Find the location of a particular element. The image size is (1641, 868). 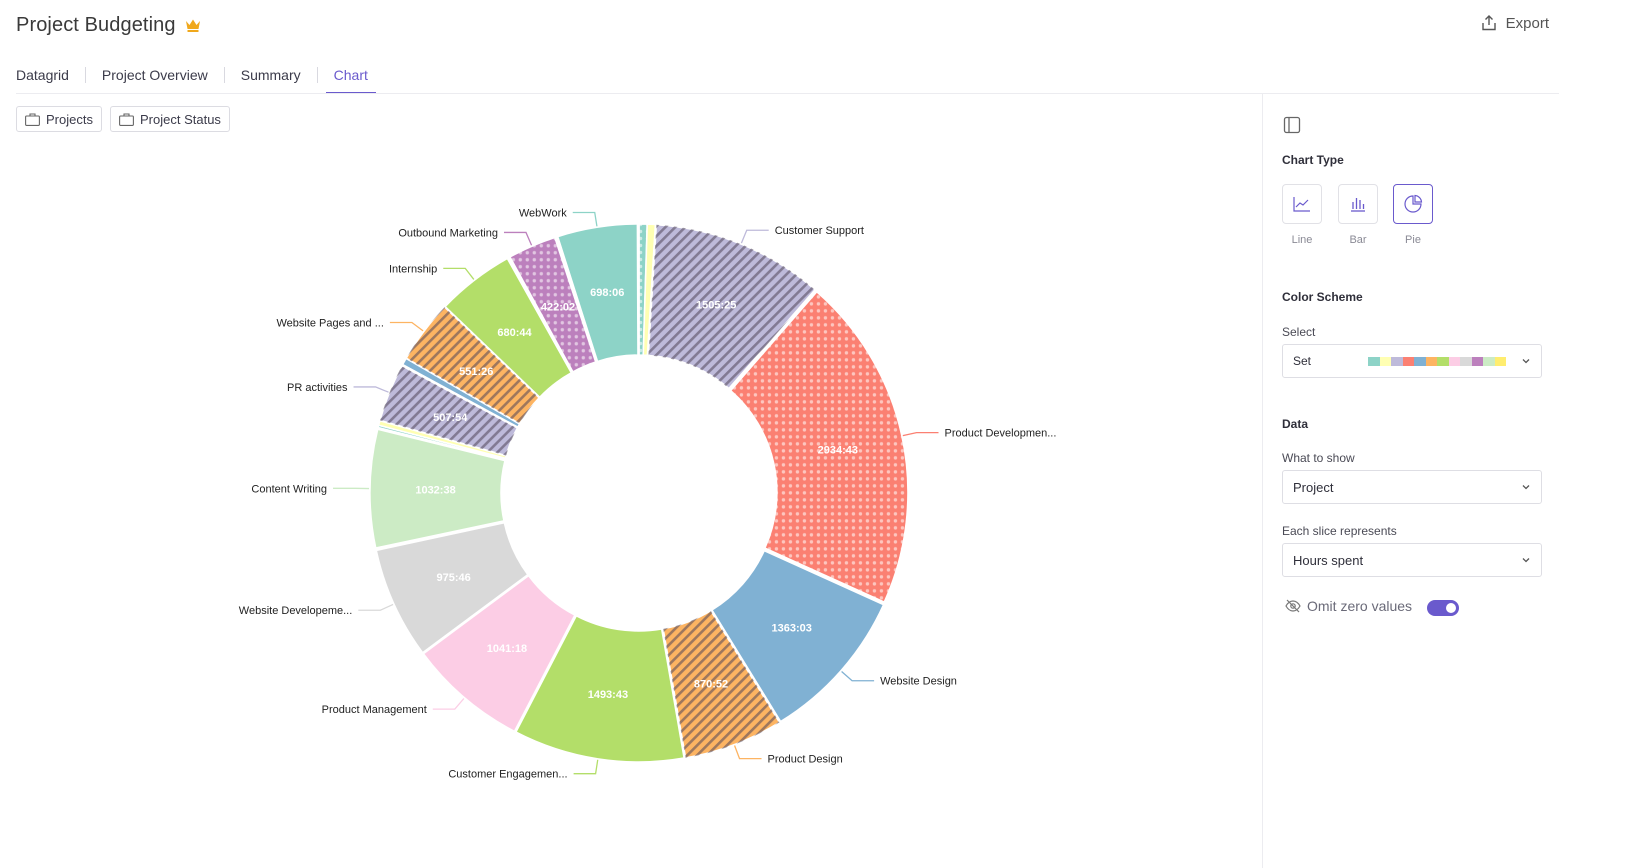

select-label: Select is located at coordinates (1299, 332).